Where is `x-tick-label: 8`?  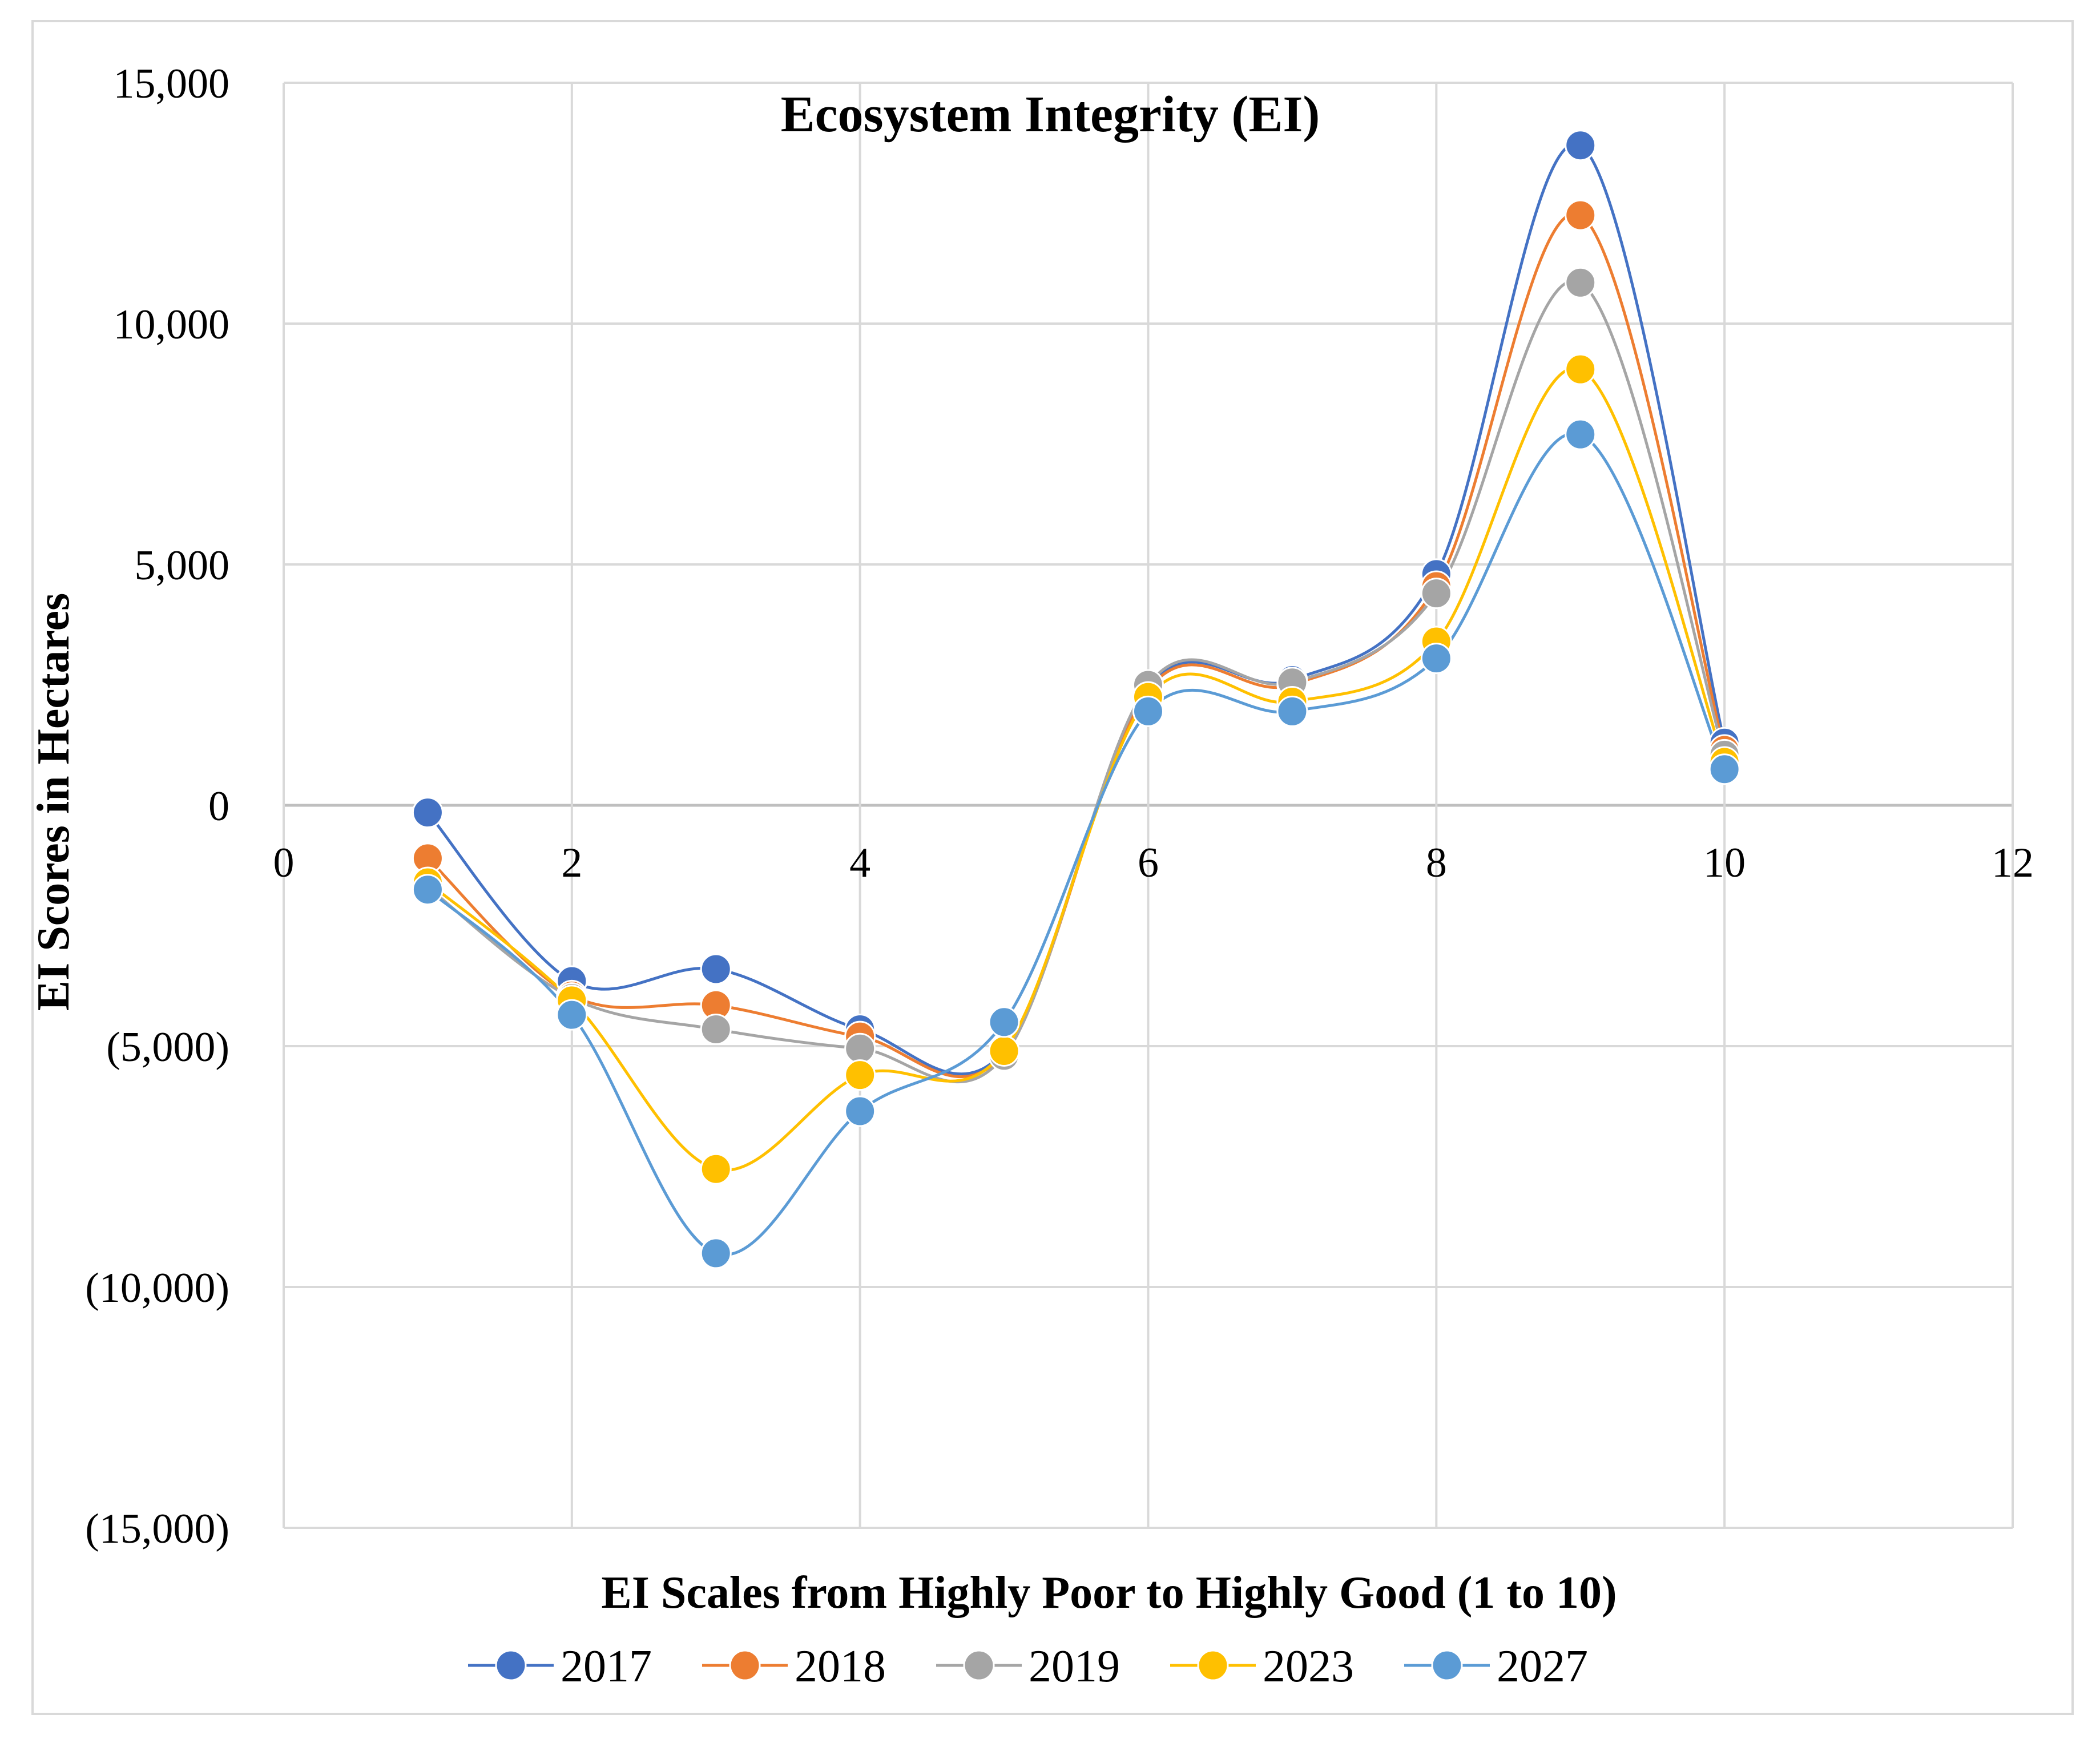 x-tick-label: 8 is located at coordinates (1436, 863).